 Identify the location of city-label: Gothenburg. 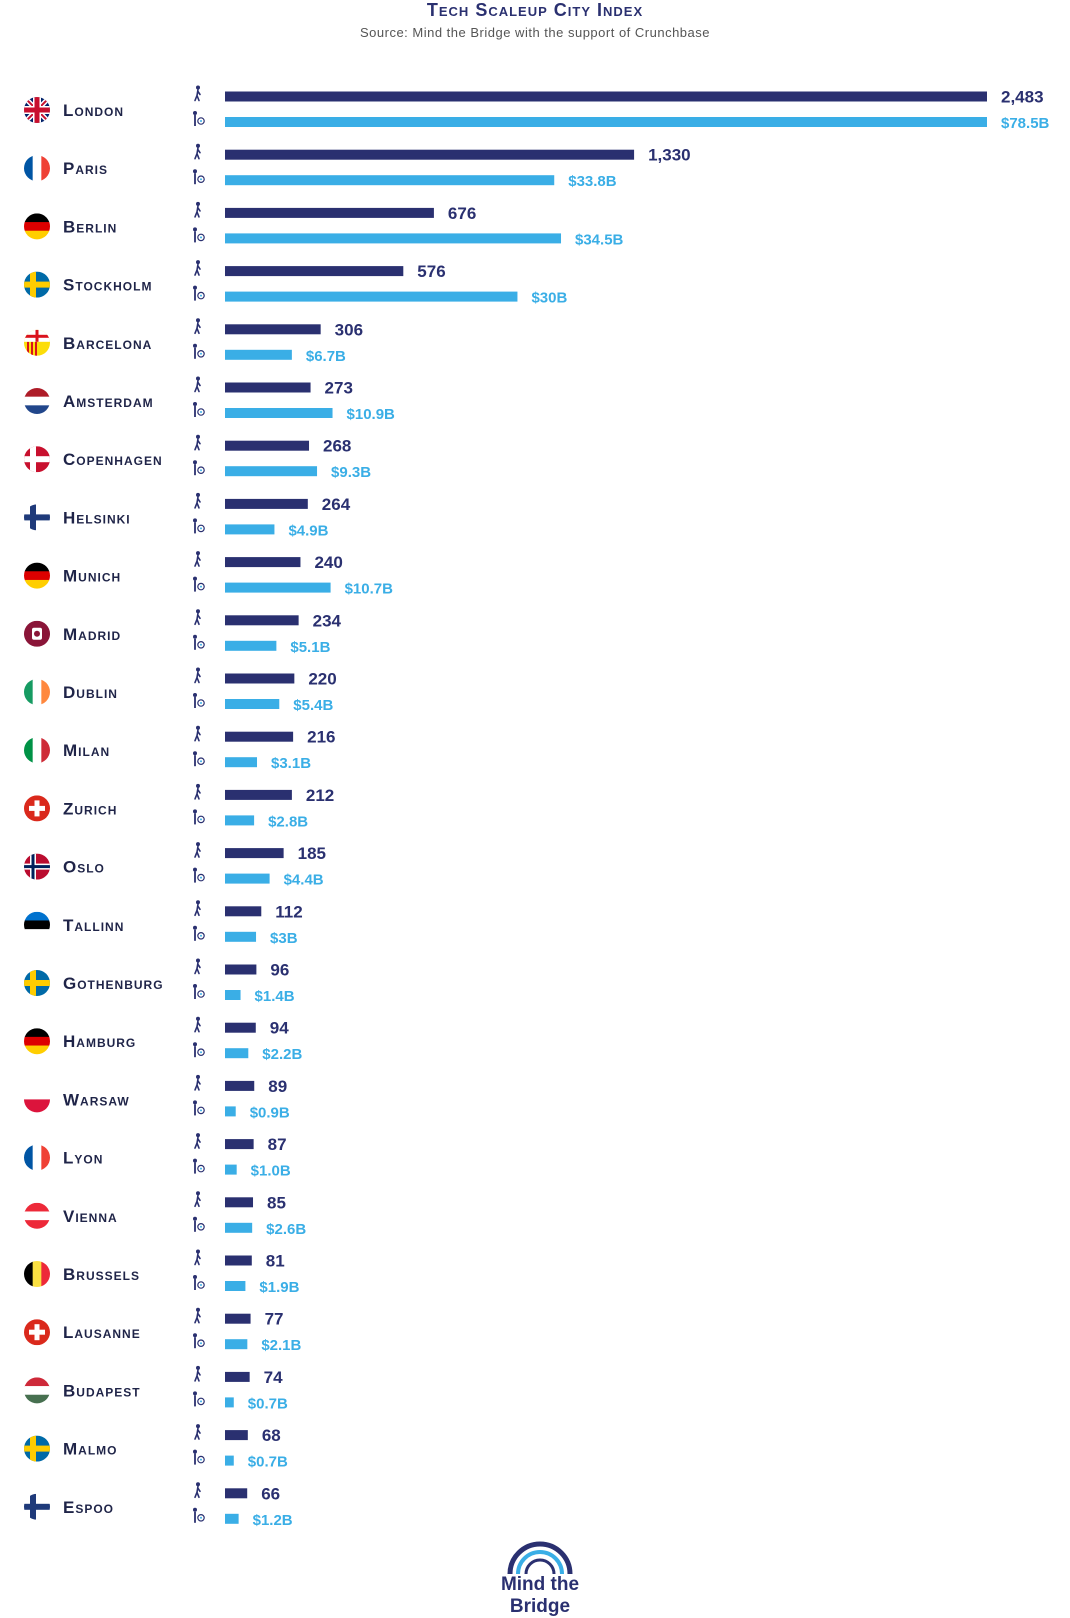
(113, 983).